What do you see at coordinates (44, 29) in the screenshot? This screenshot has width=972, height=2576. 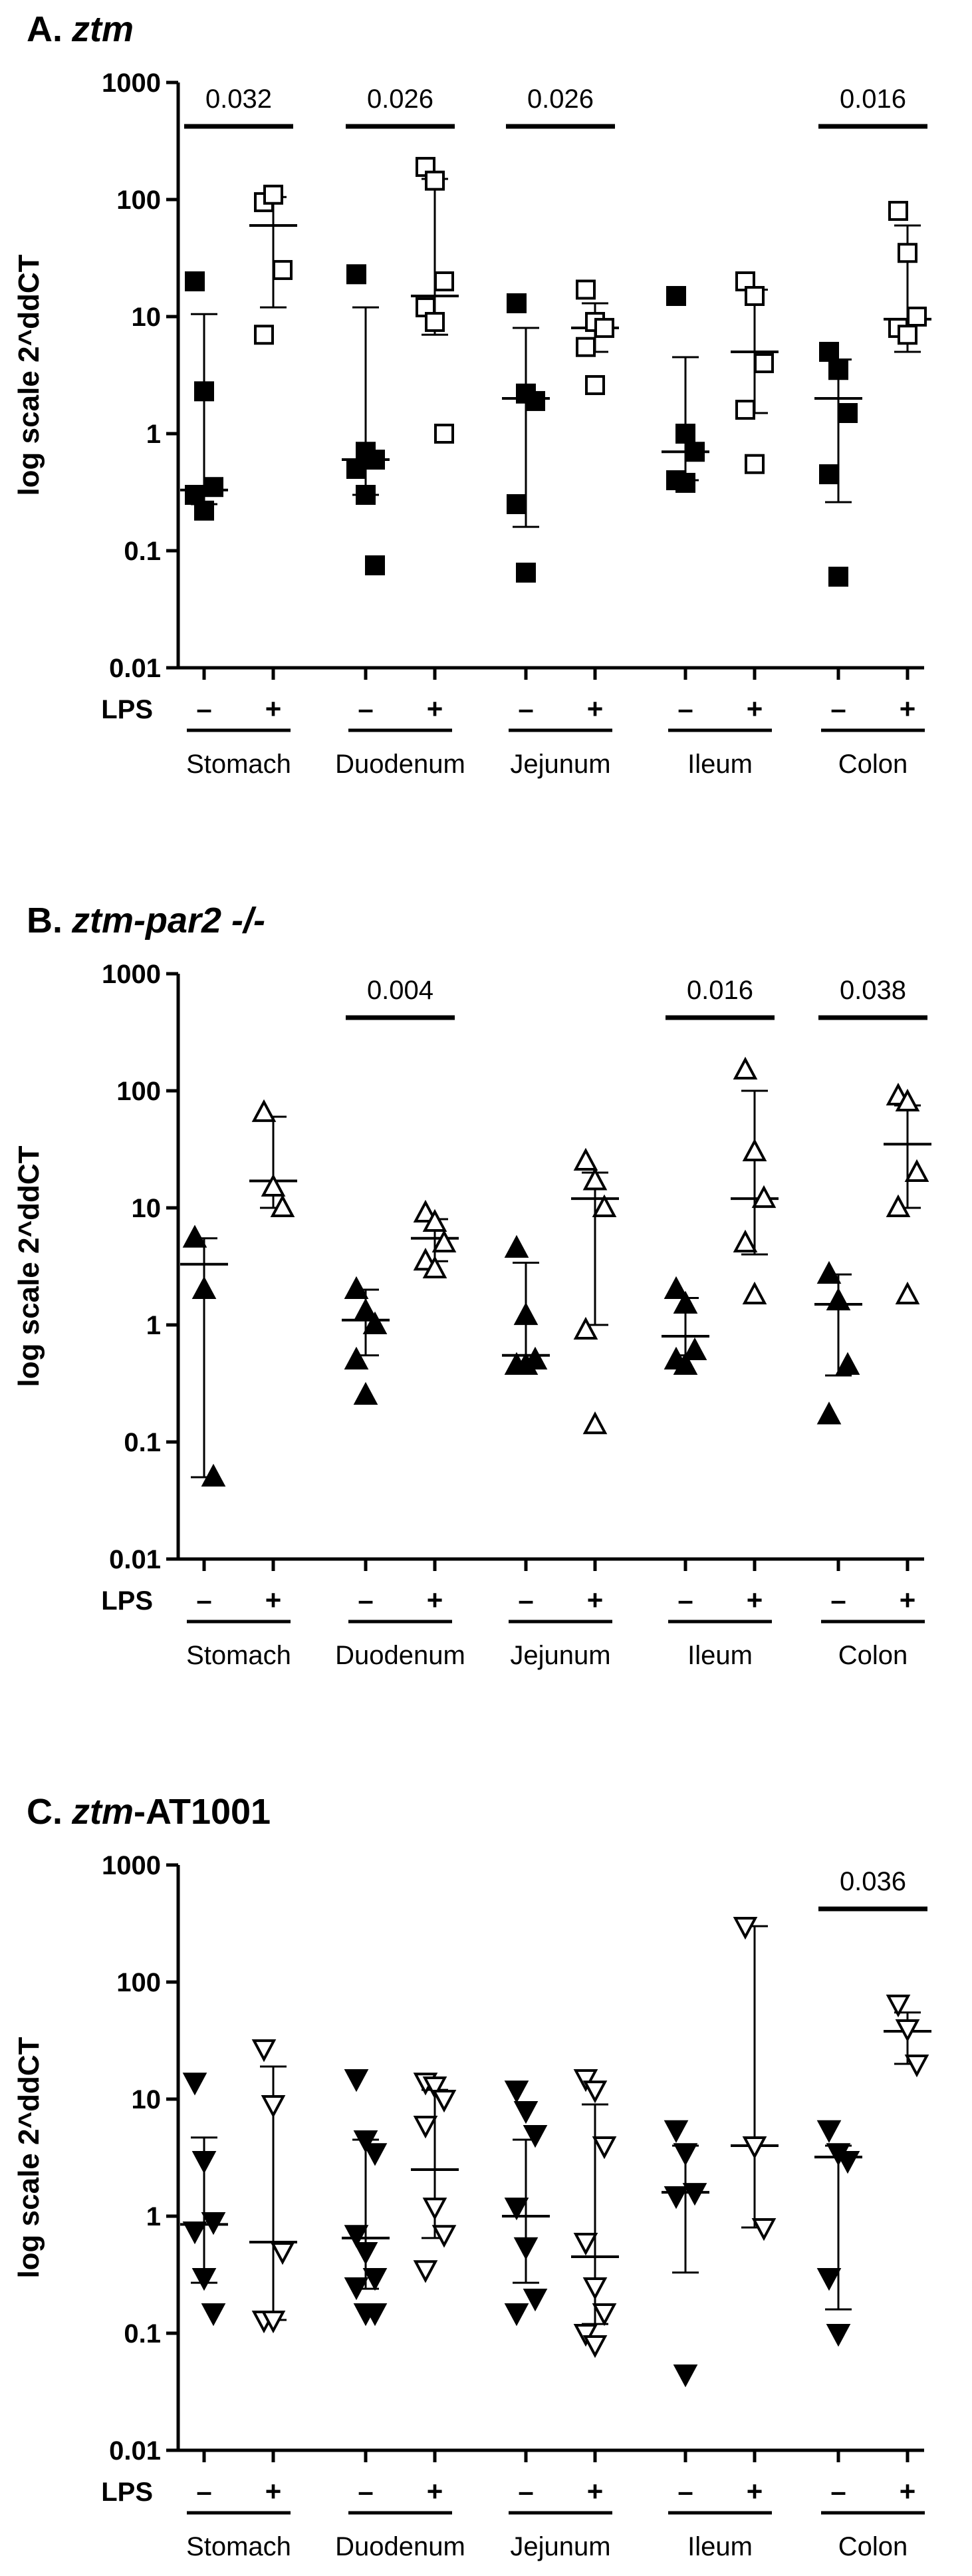 I see `title-part: A.` at bounding box center [44, 29].